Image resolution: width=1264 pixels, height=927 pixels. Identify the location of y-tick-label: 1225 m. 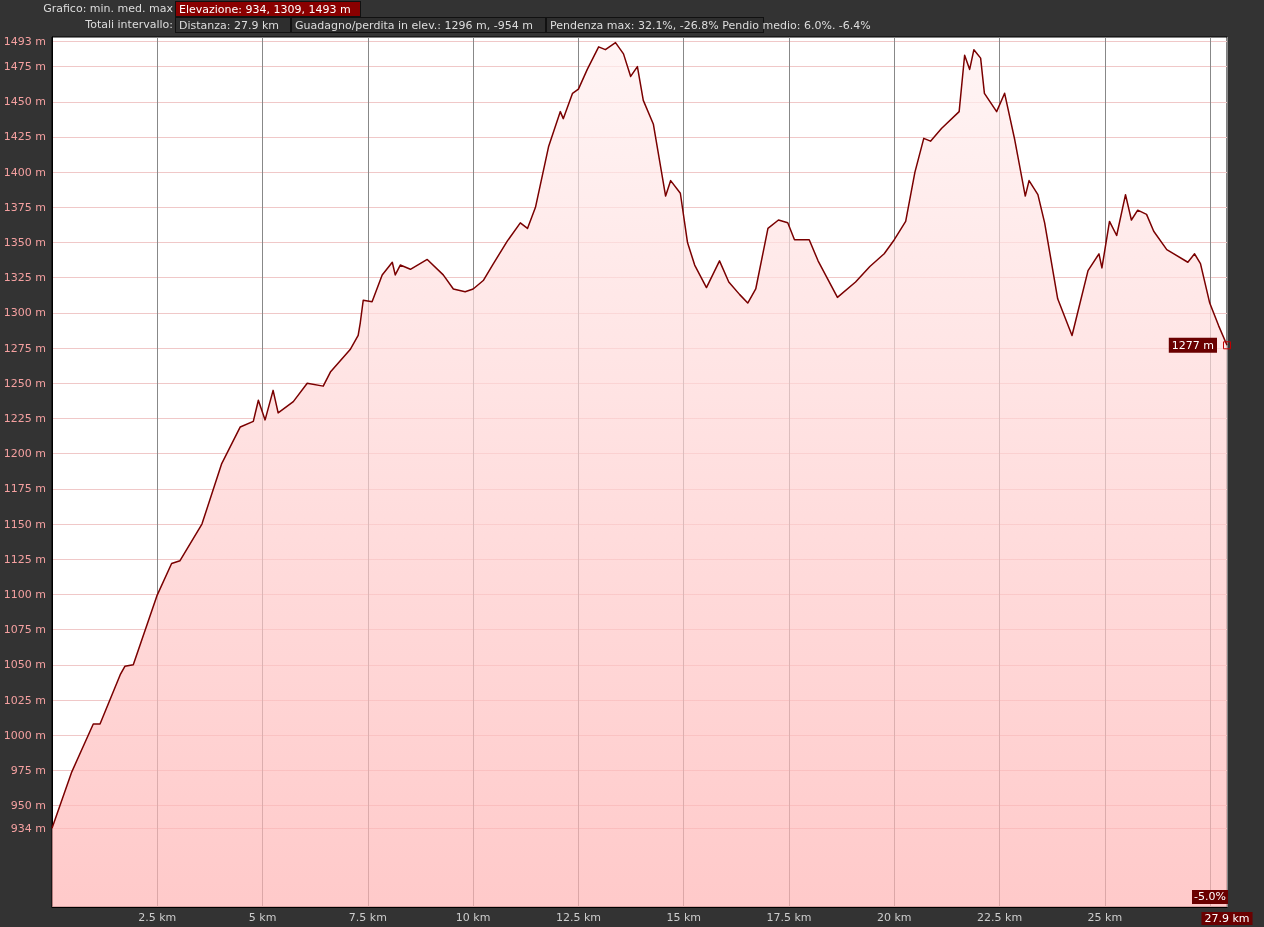
(24, 418).